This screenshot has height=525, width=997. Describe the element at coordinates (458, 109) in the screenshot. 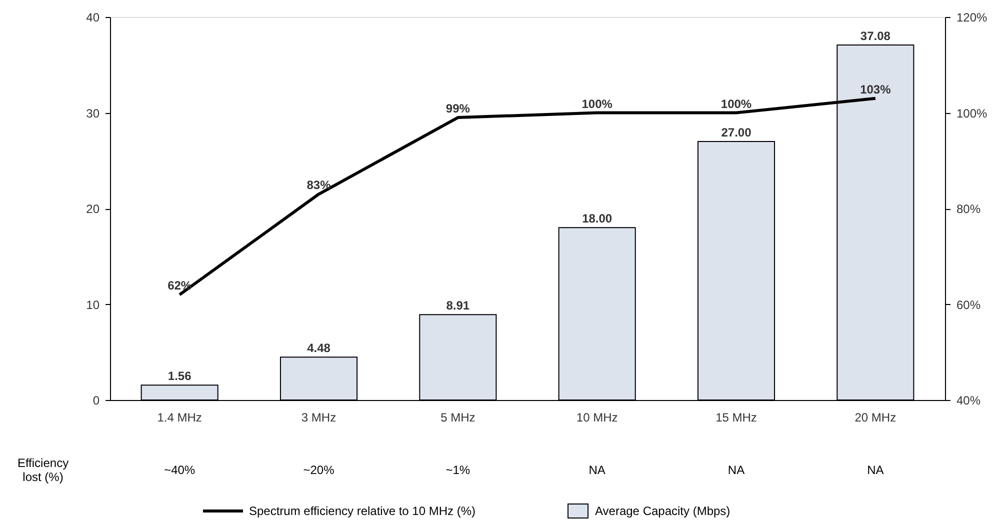

I see `data-label: 99%` at that location.